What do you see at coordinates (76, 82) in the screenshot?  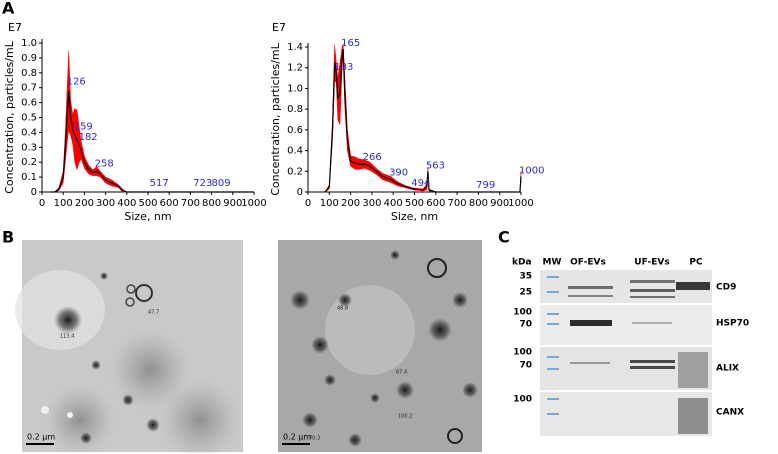 I see `peak-label: 126` at bounding box center [76, 82].